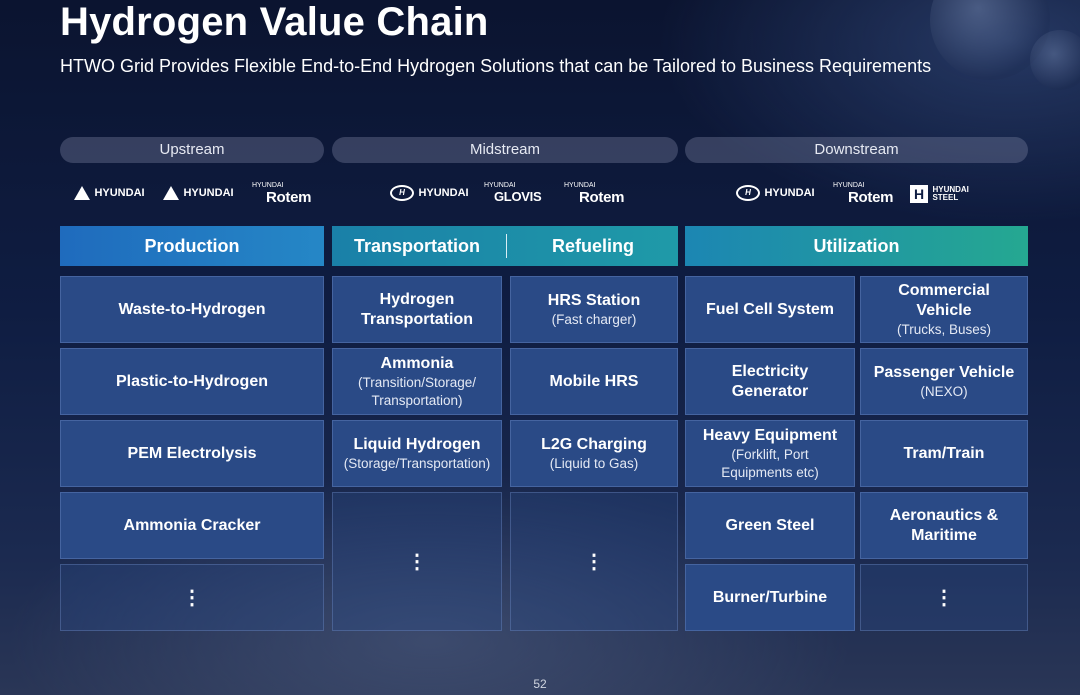 The image size is (1080, 695). Describe the element at coordinates (592, 246) in the screenshot. I see `refueling-header: Refueling` at that location.